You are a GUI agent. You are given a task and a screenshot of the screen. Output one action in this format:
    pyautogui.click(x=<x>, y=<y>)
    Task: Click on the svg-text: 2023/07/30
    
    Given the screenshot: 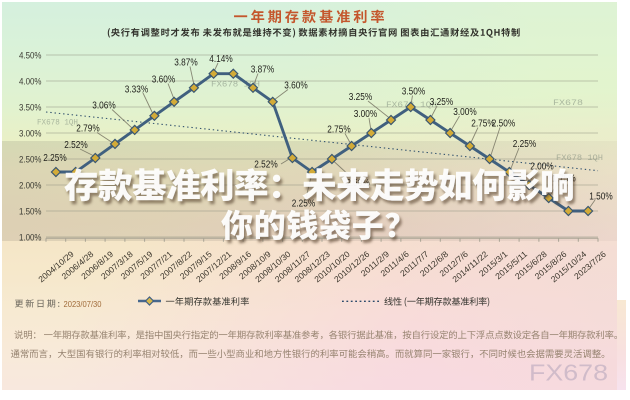 What is the action you would take?
    pyautogui.click(x=83, y=304)
    